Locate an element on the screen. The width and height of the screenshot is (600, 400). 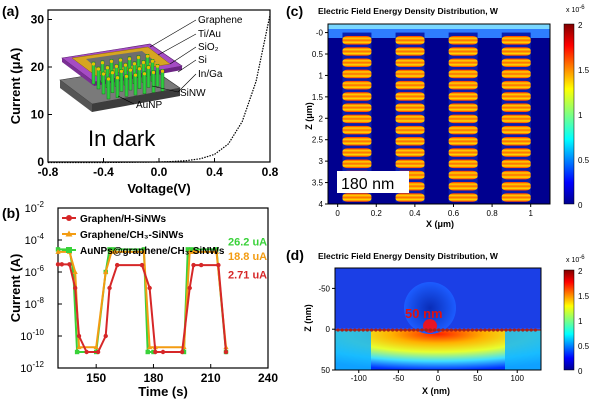
size-label-c-box is located at coordinates (373, 182).